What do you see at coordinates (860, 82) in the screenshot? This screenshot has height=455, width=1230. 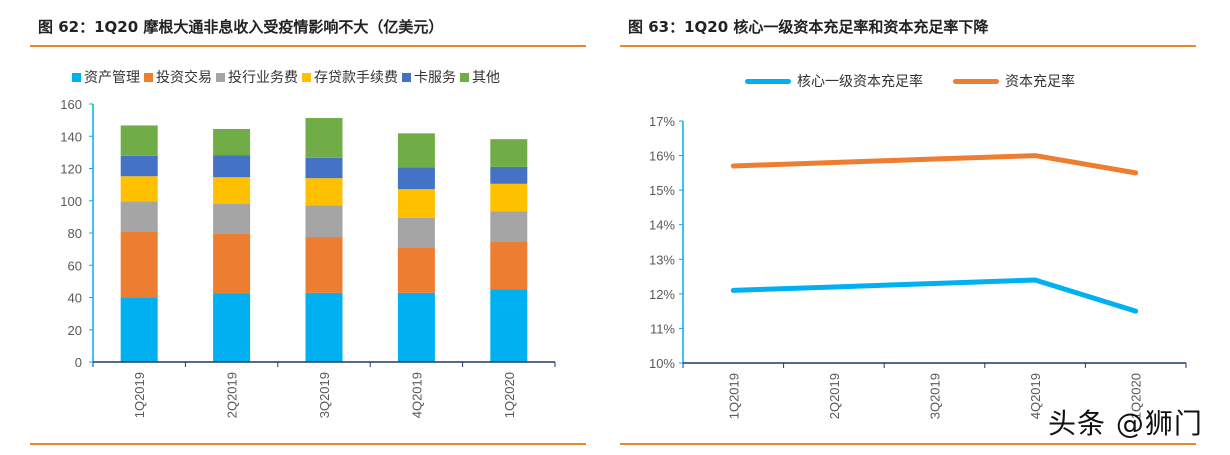 I see `legend-label: 核心一级资本充足率` at bounding box center [860, 82].